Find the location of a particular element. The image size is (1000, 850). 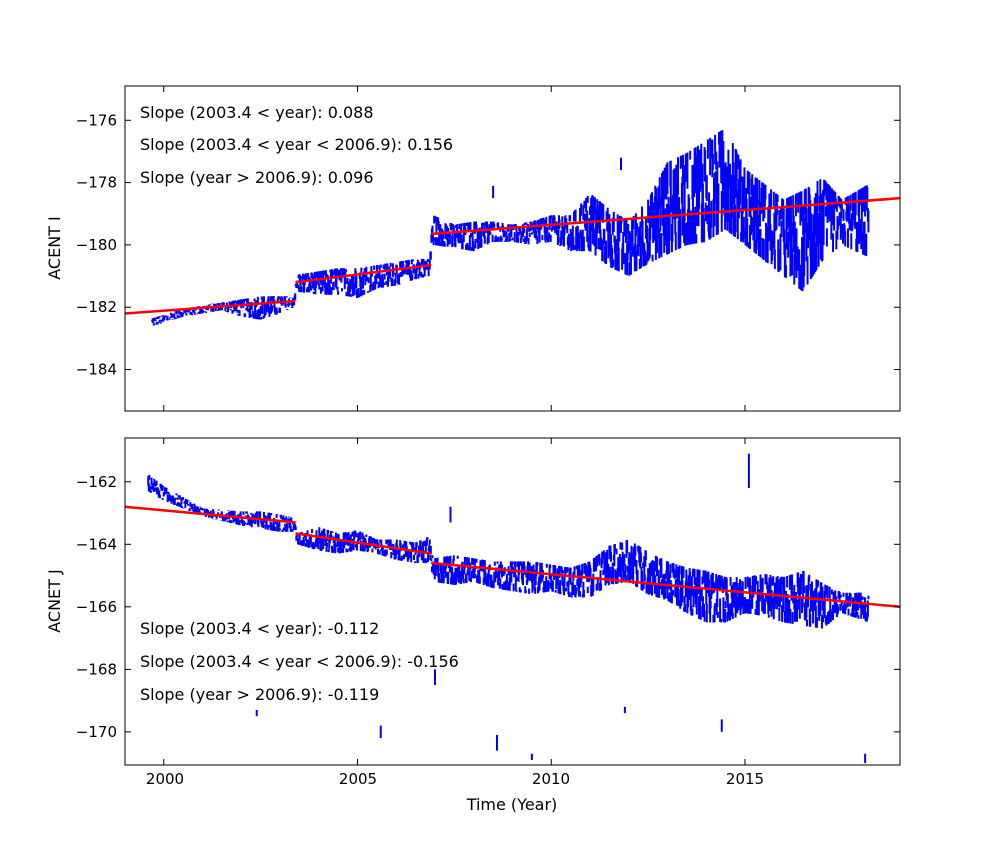

slope-annotation: Slope (year > 2006.9): -0.119 is located at coordinates (259, 694).